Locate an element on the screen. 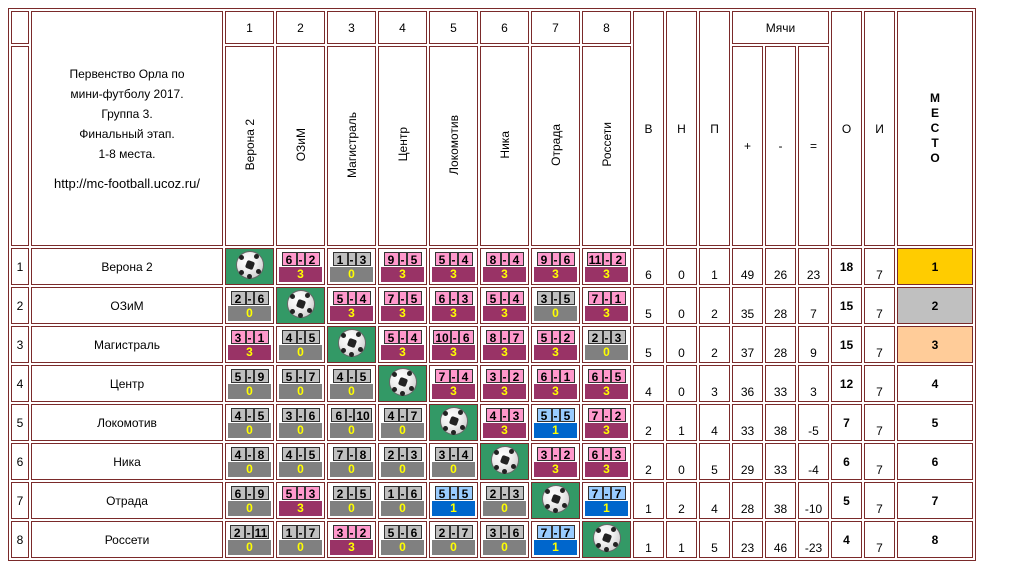  col-team-label: Локомотив is located at coordinates (453, 144).